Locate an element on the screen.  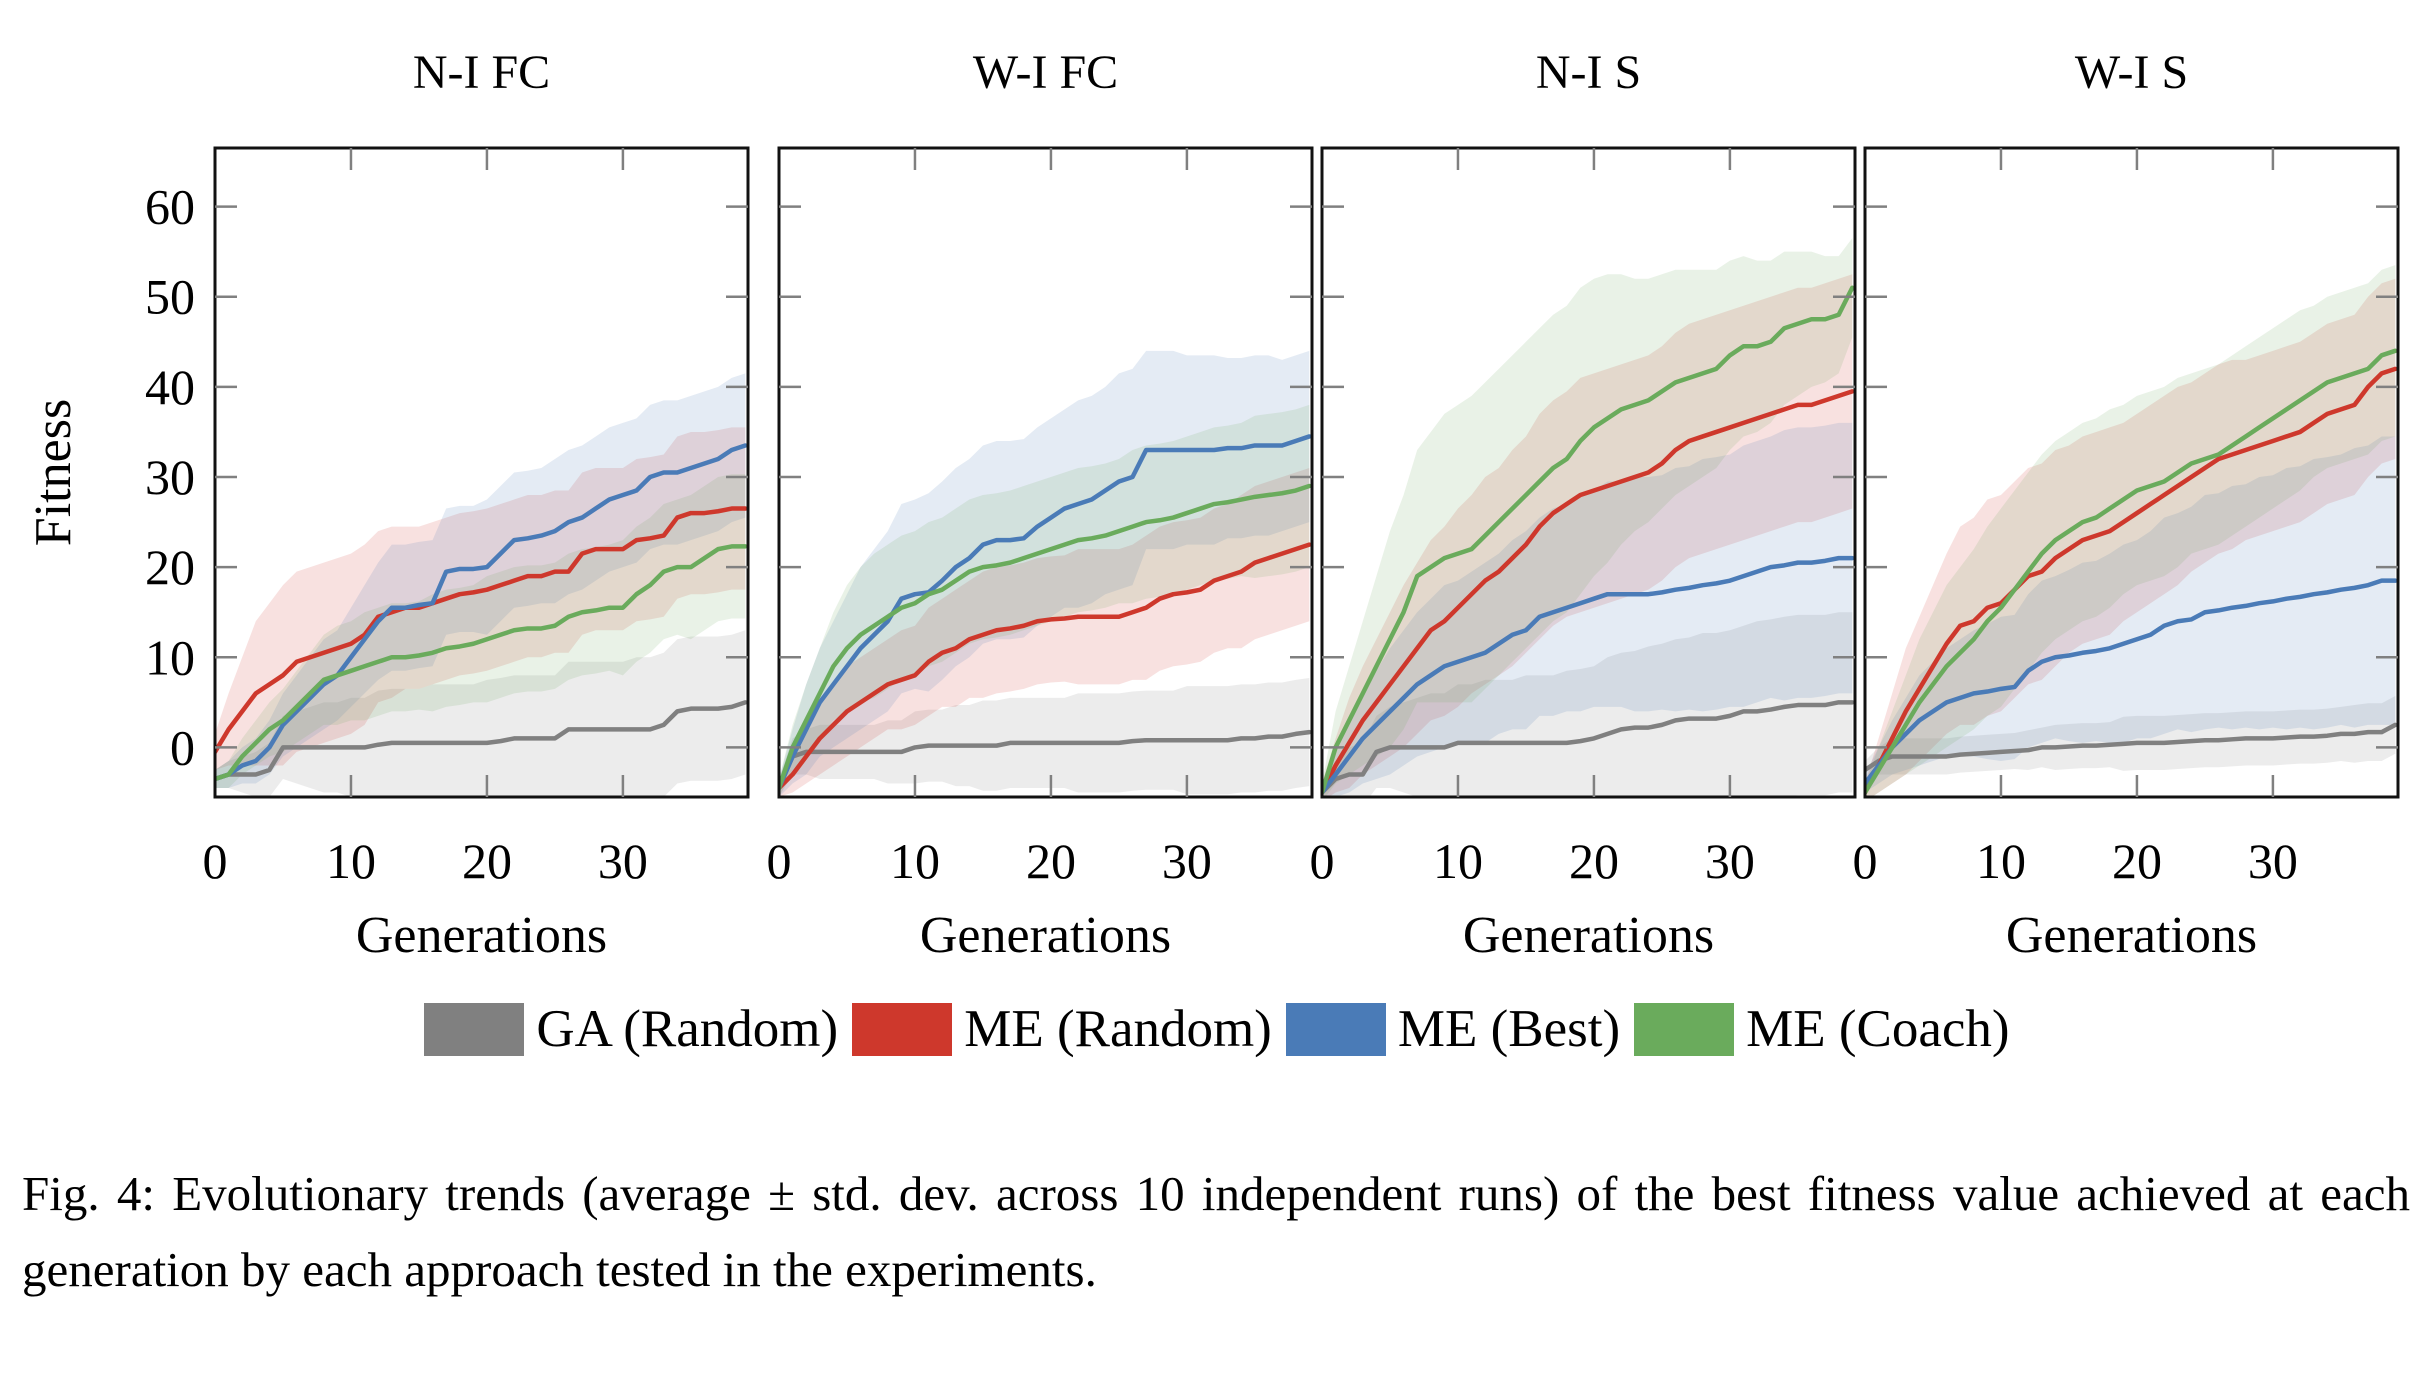
legend-swatch-ga-random is located at coordinates (474, 1029).